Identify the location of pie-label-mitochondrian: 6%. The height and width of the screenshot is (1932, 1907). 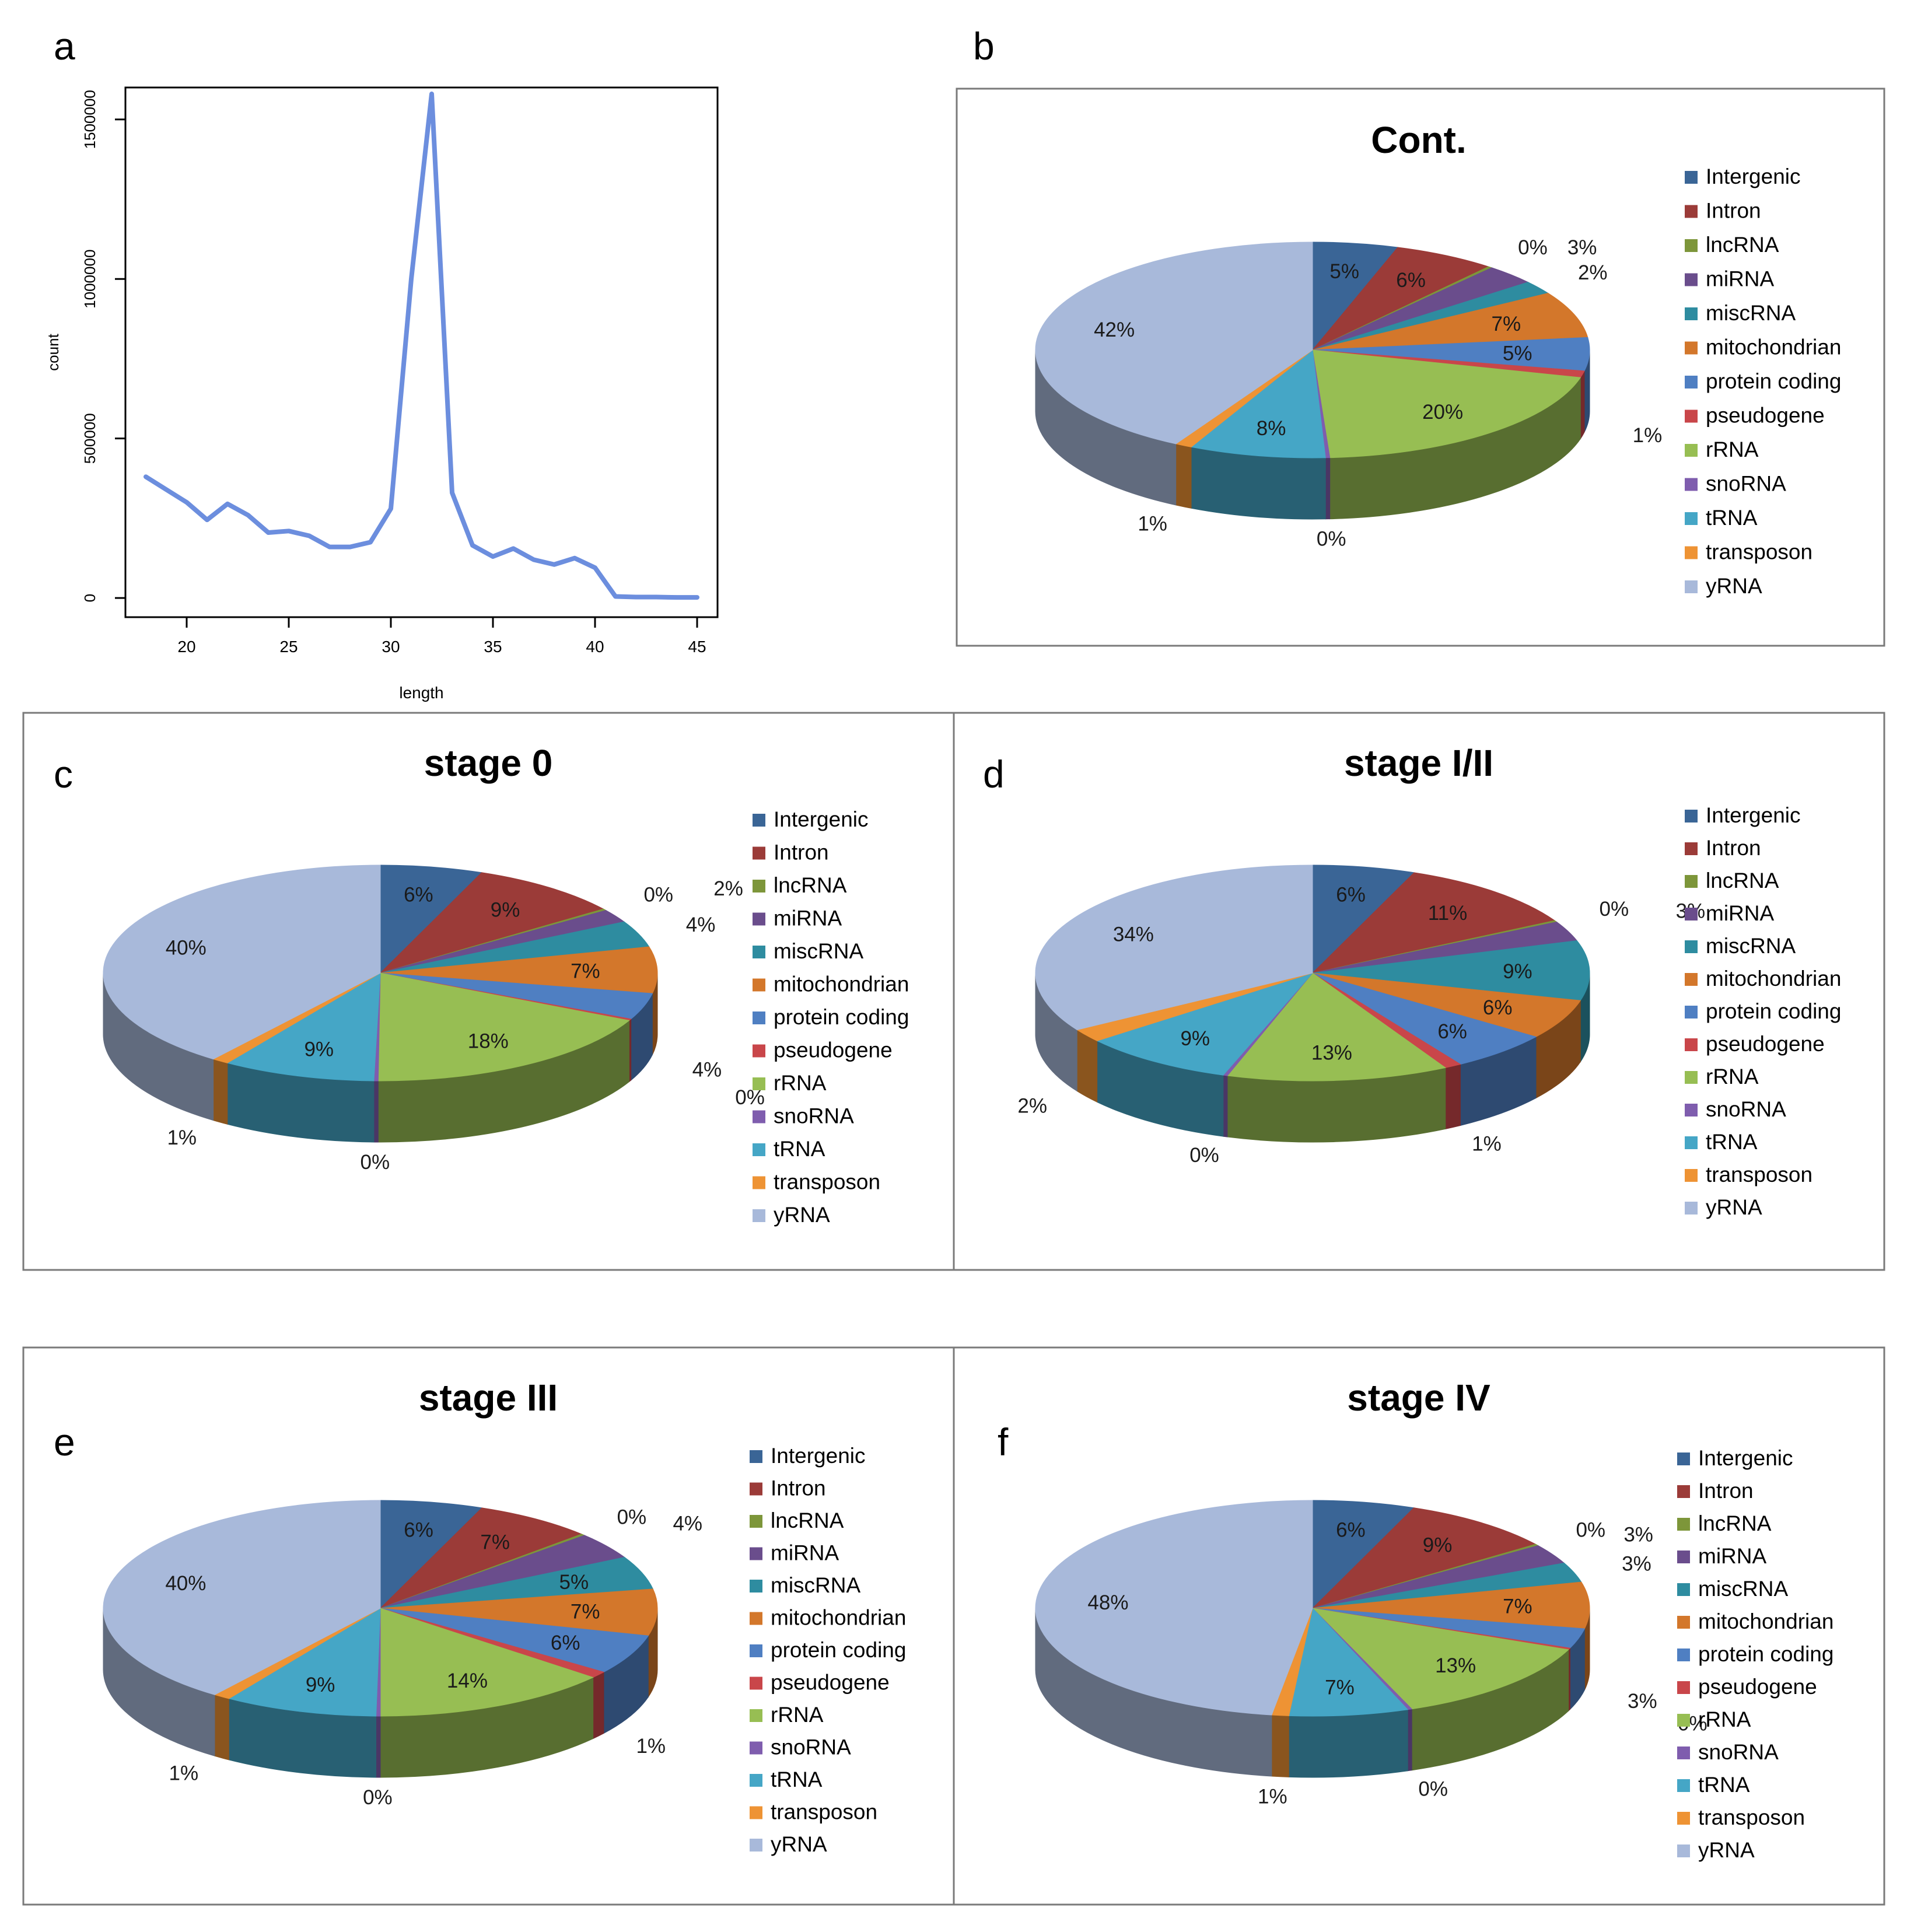
(1498, 1007).